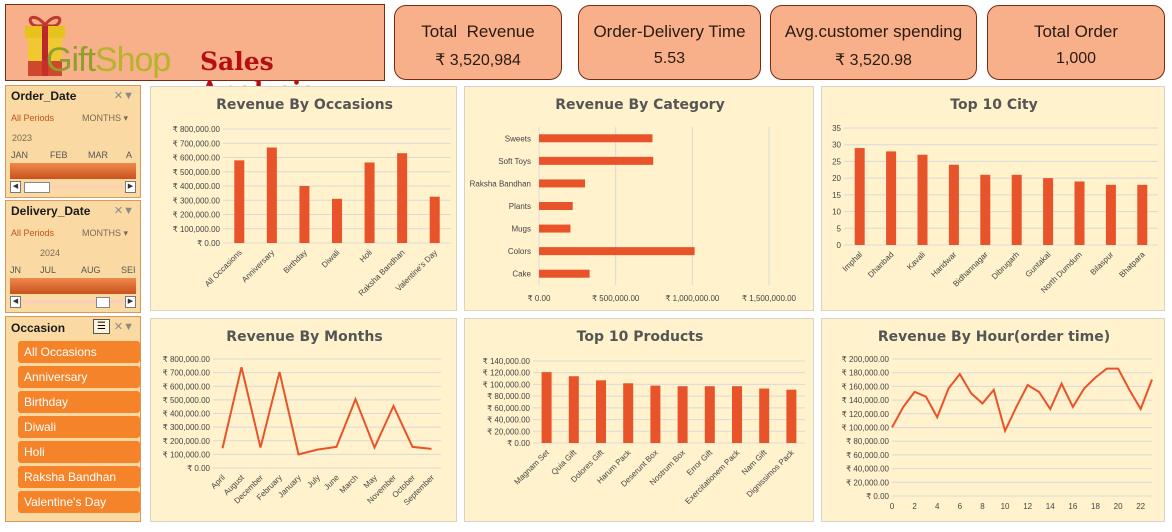 Image resolution: width=1172 pixels, height=532 pixels. What do you see at coordinates (514, 161) in the screenshot?
I see `y-tick-label: Soft Toys` at bounding box center [514, 161].